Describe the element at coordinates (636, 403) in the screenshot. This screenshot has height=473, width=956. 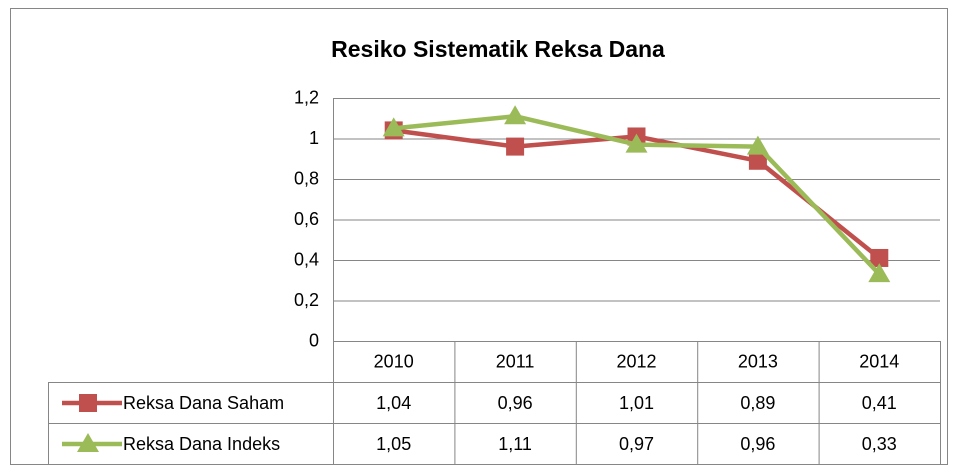
I see `table-value: 1,01` at that location.